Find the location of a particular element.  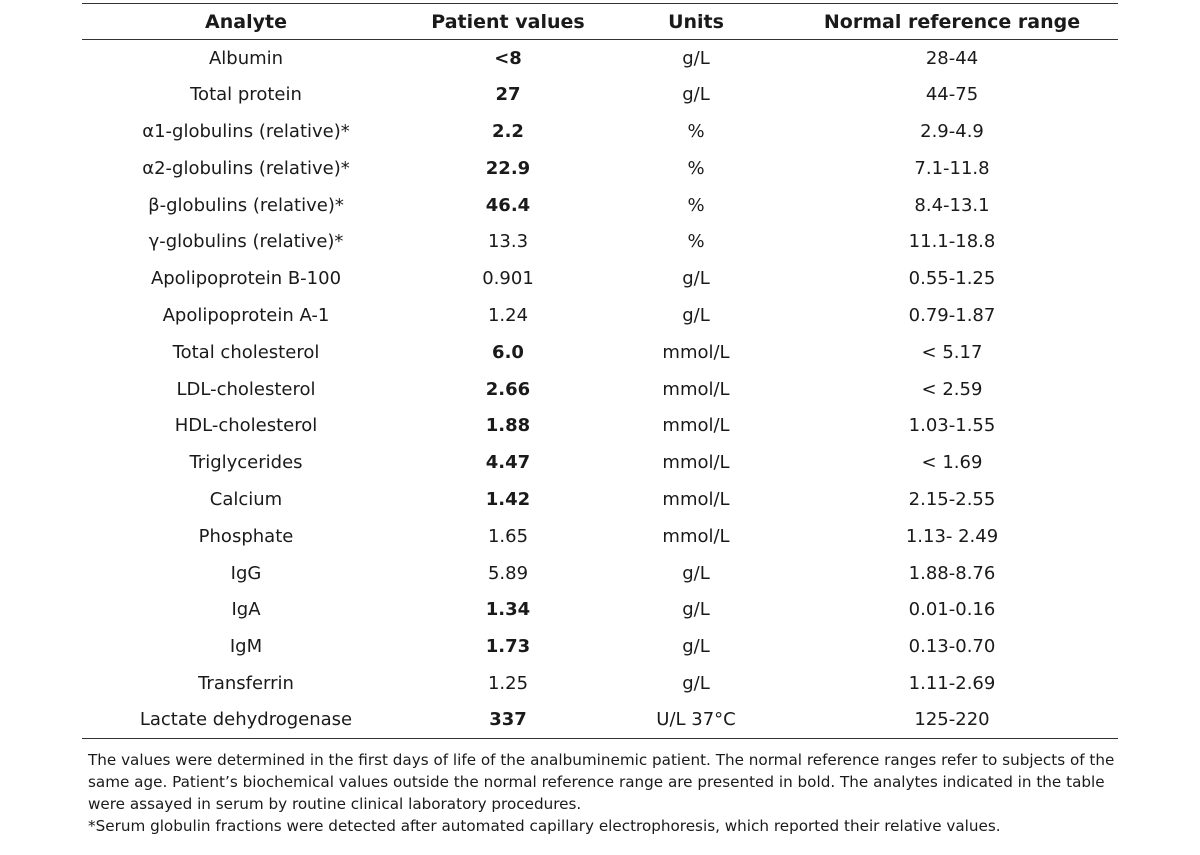

table-row: β-globulins (relative)* 46.4% 8.4-13.1 is located at coordinates (600, 205).